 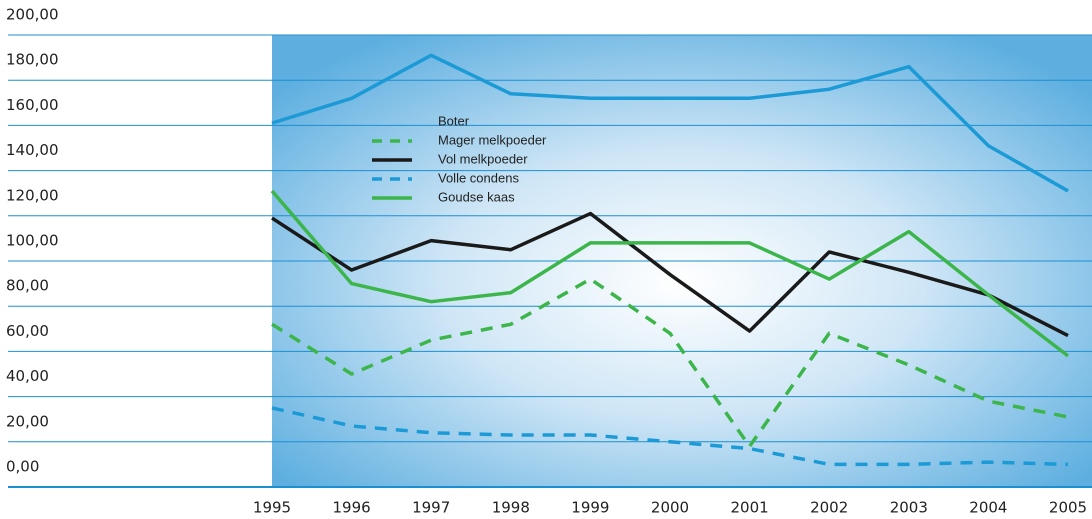 I want to click on line, so click(x=670, y=436).